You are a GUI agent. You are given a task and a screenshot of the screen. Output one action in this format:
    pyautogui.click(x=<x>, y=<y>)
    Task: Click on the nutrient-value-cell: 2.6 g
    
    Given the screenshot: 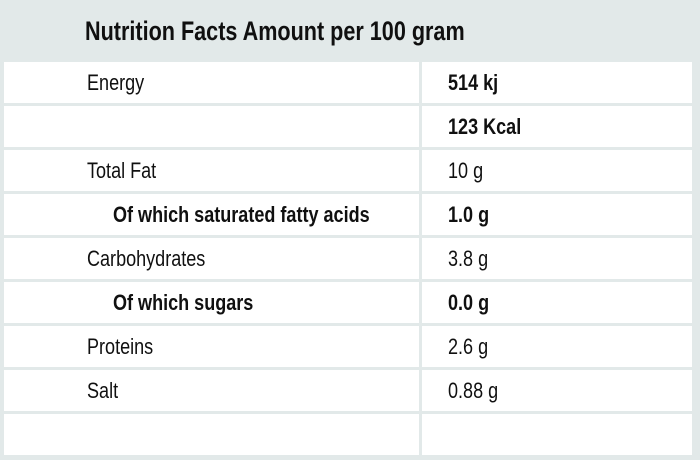 What is the action you would take?
    pyautogui.click(x=557, y=346)
    